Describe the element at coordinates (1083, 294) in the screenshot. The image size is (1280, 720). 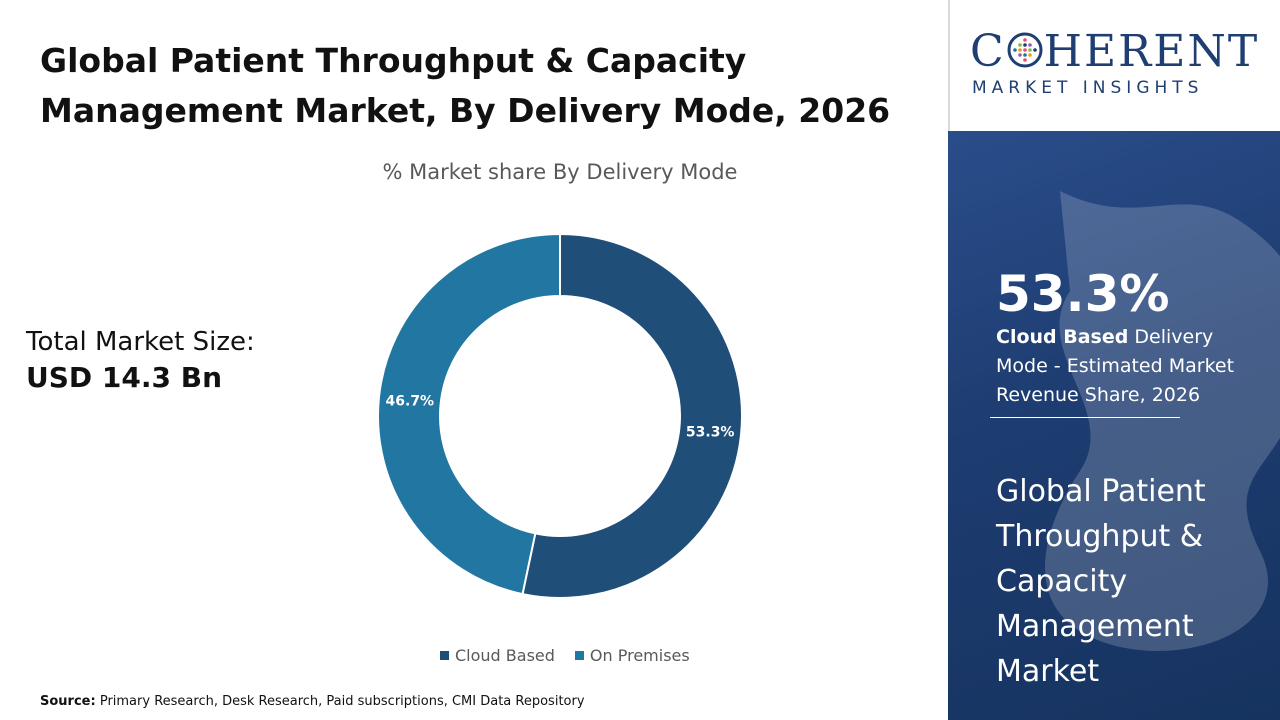
I see `highlight-value: 53.3%` at that location.